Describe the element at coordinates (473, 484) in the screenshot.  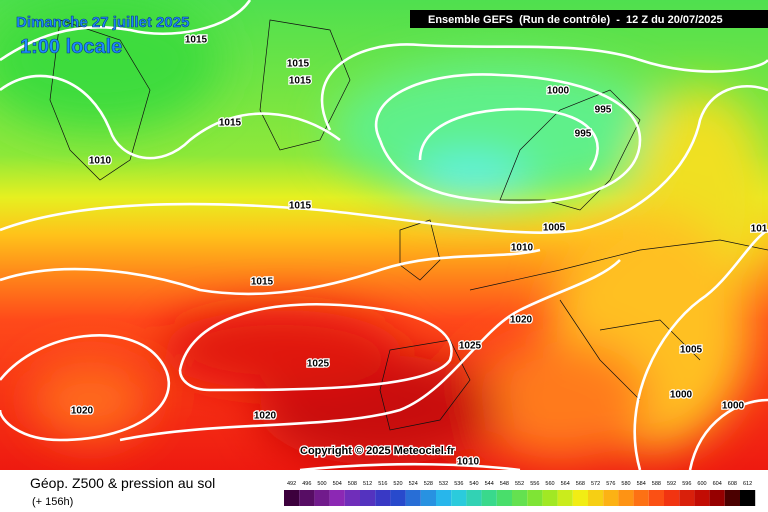
I see `scale-label: 540` at that location.